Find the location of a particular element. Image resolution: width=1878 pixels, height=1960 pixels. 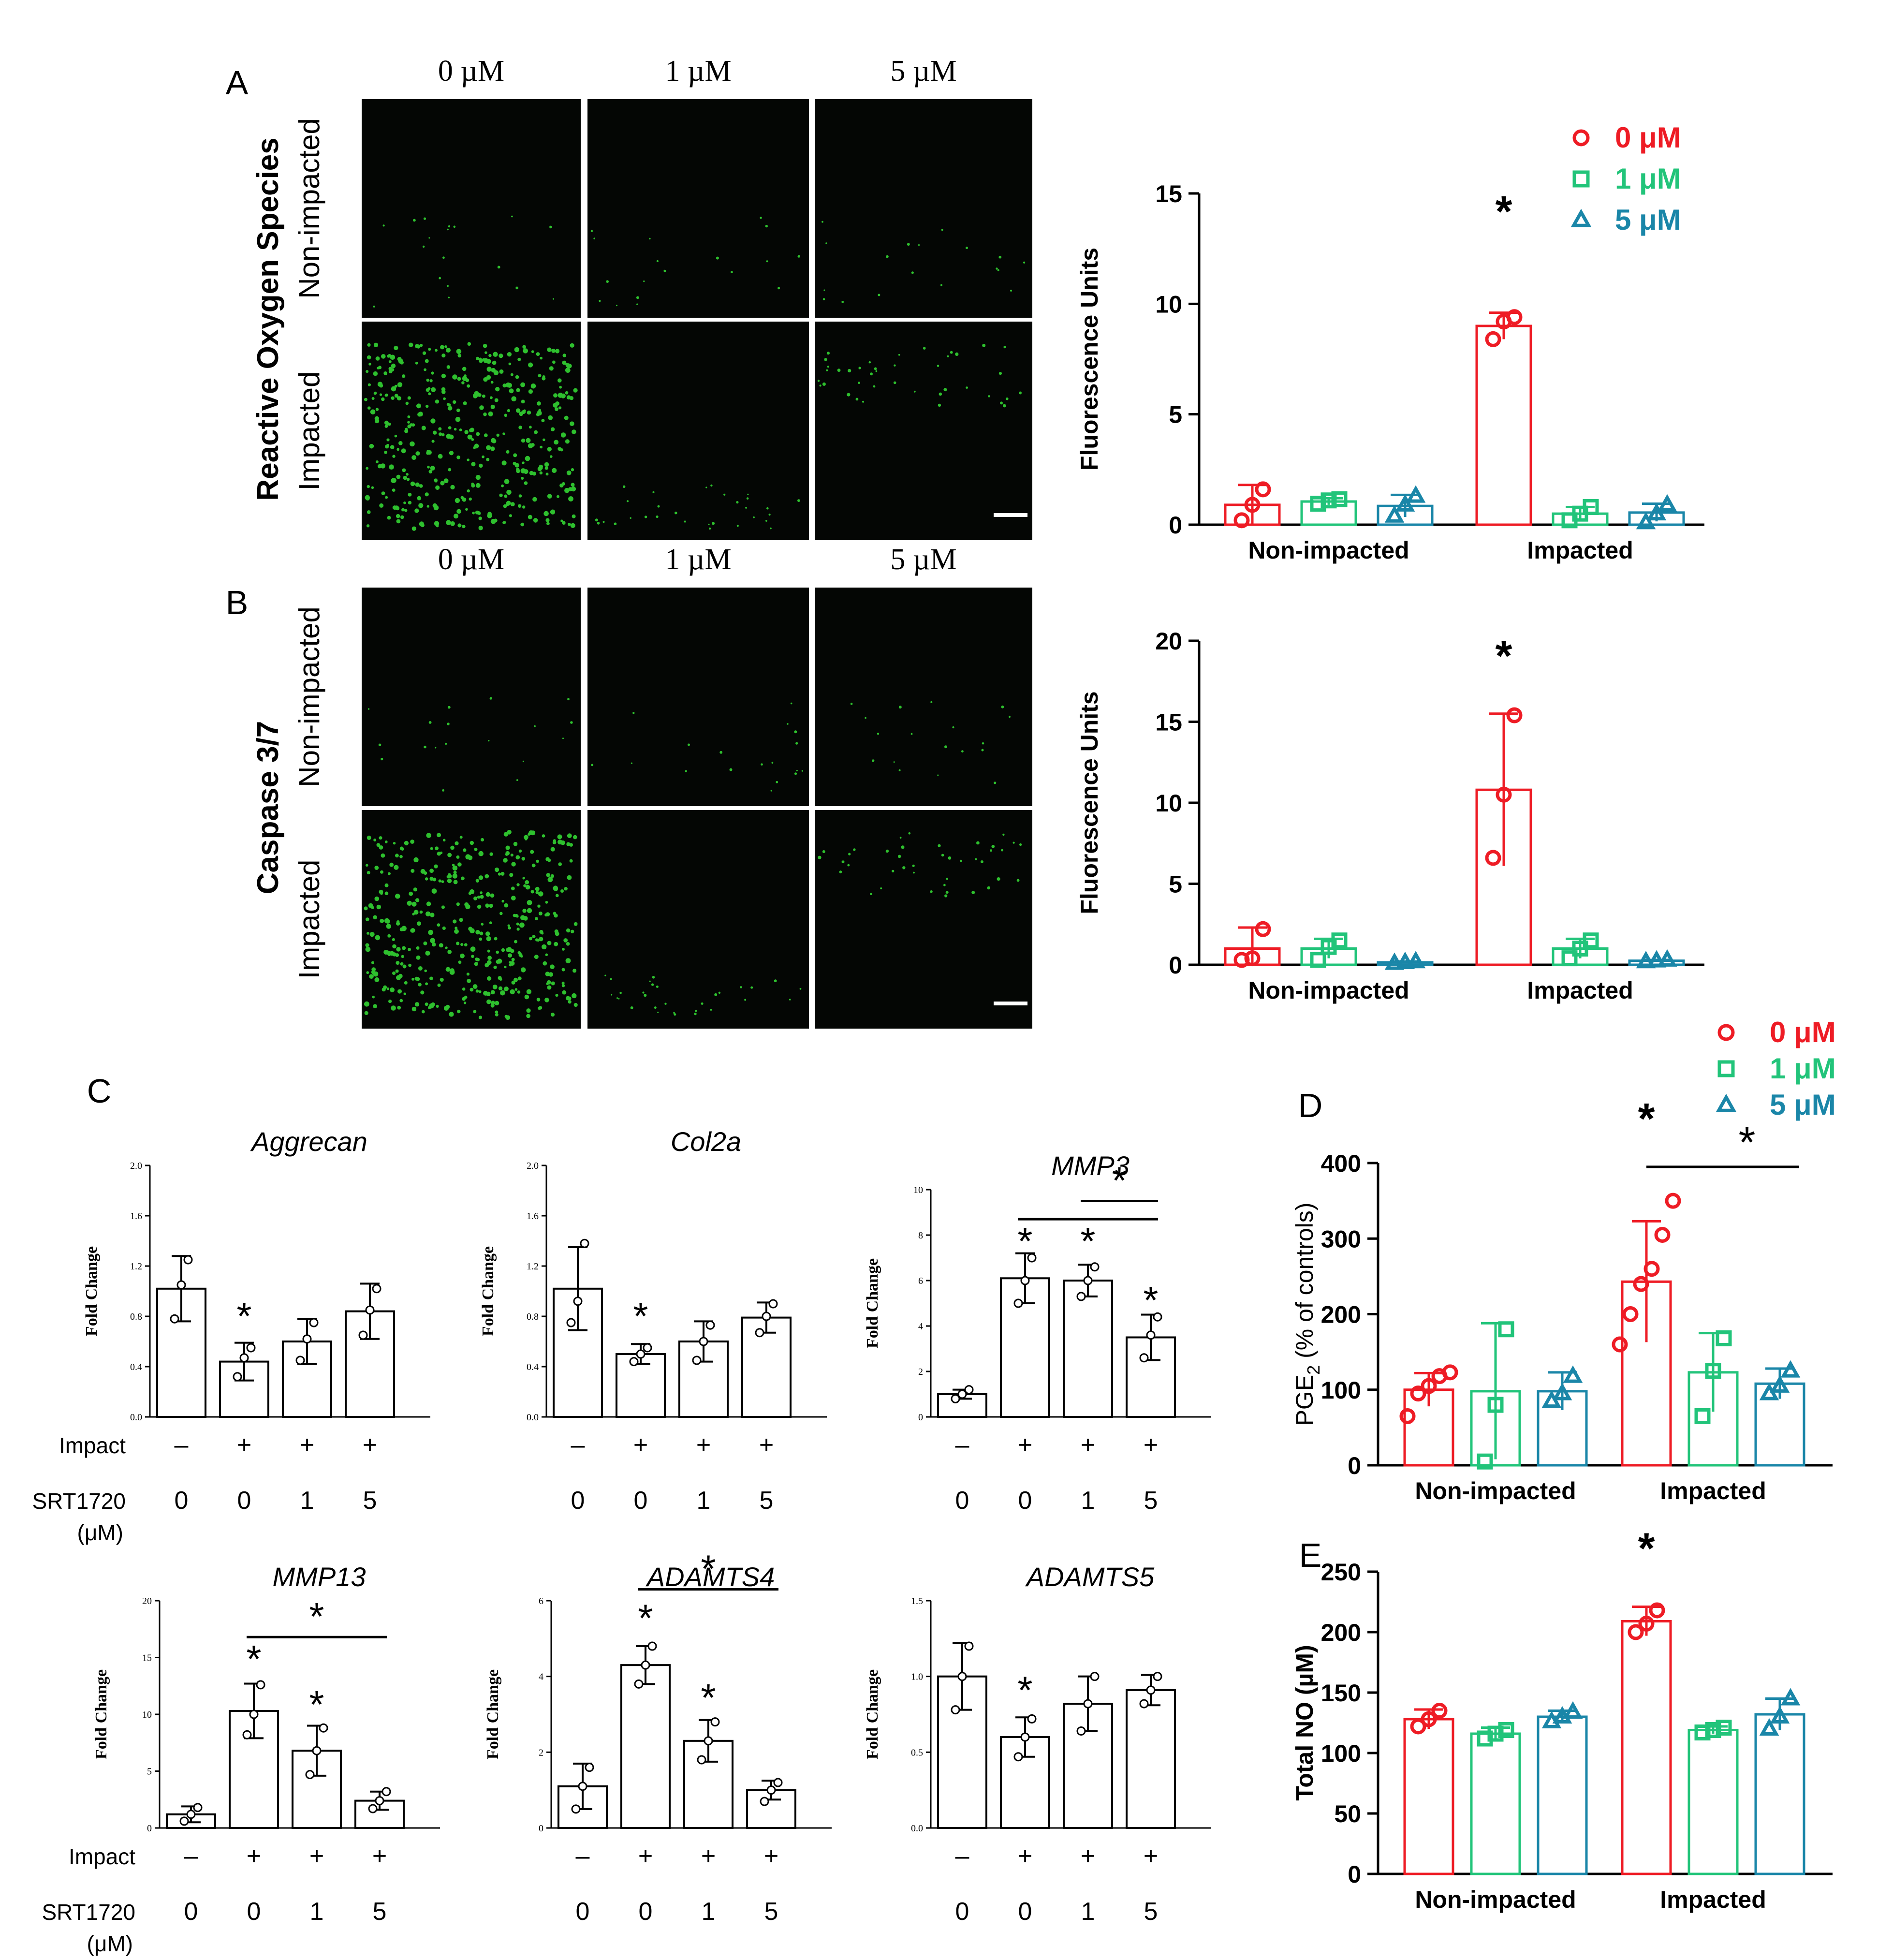

y-tick-label: 0 is located at coordinates (541, 1829).